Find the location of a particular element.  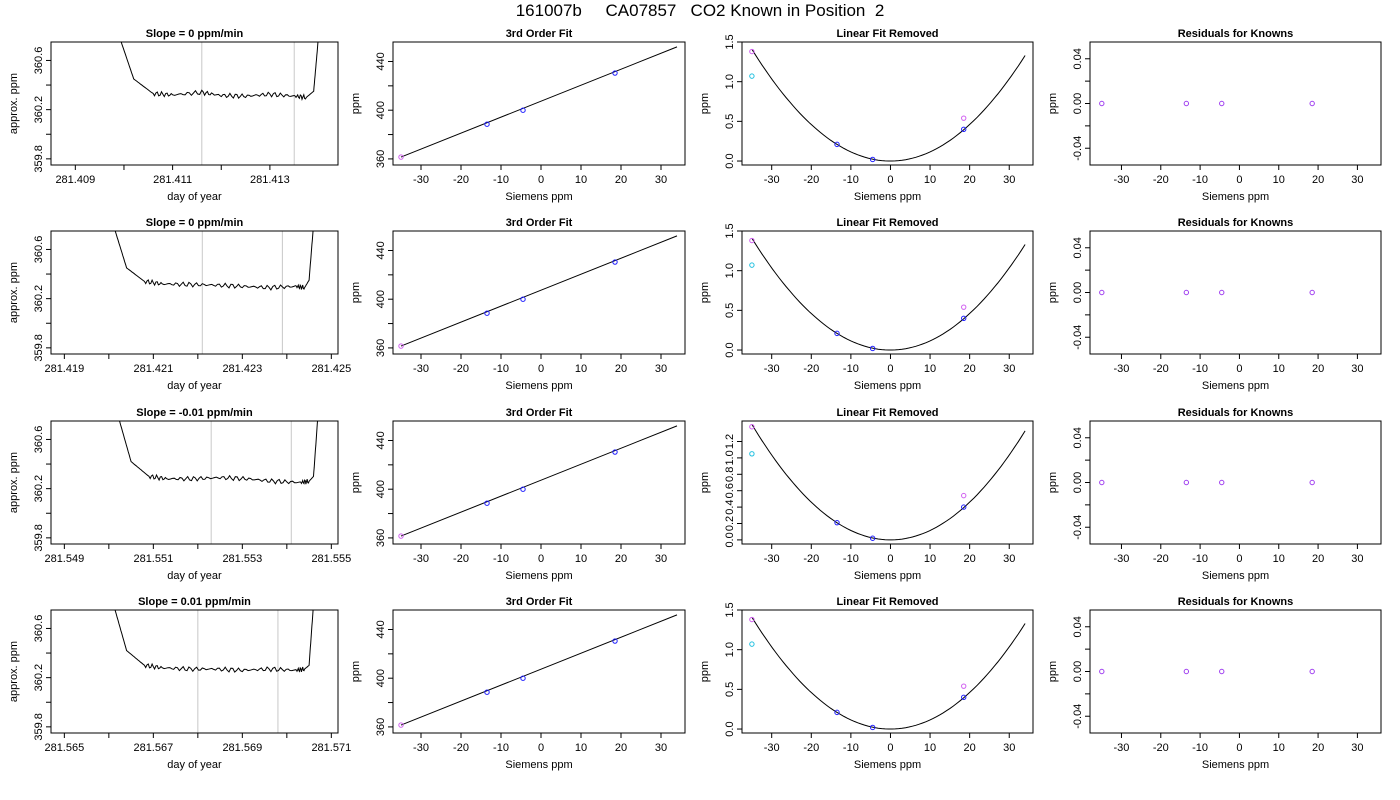

x-tick-label: 281.555 is located at coordinates (331, 559).